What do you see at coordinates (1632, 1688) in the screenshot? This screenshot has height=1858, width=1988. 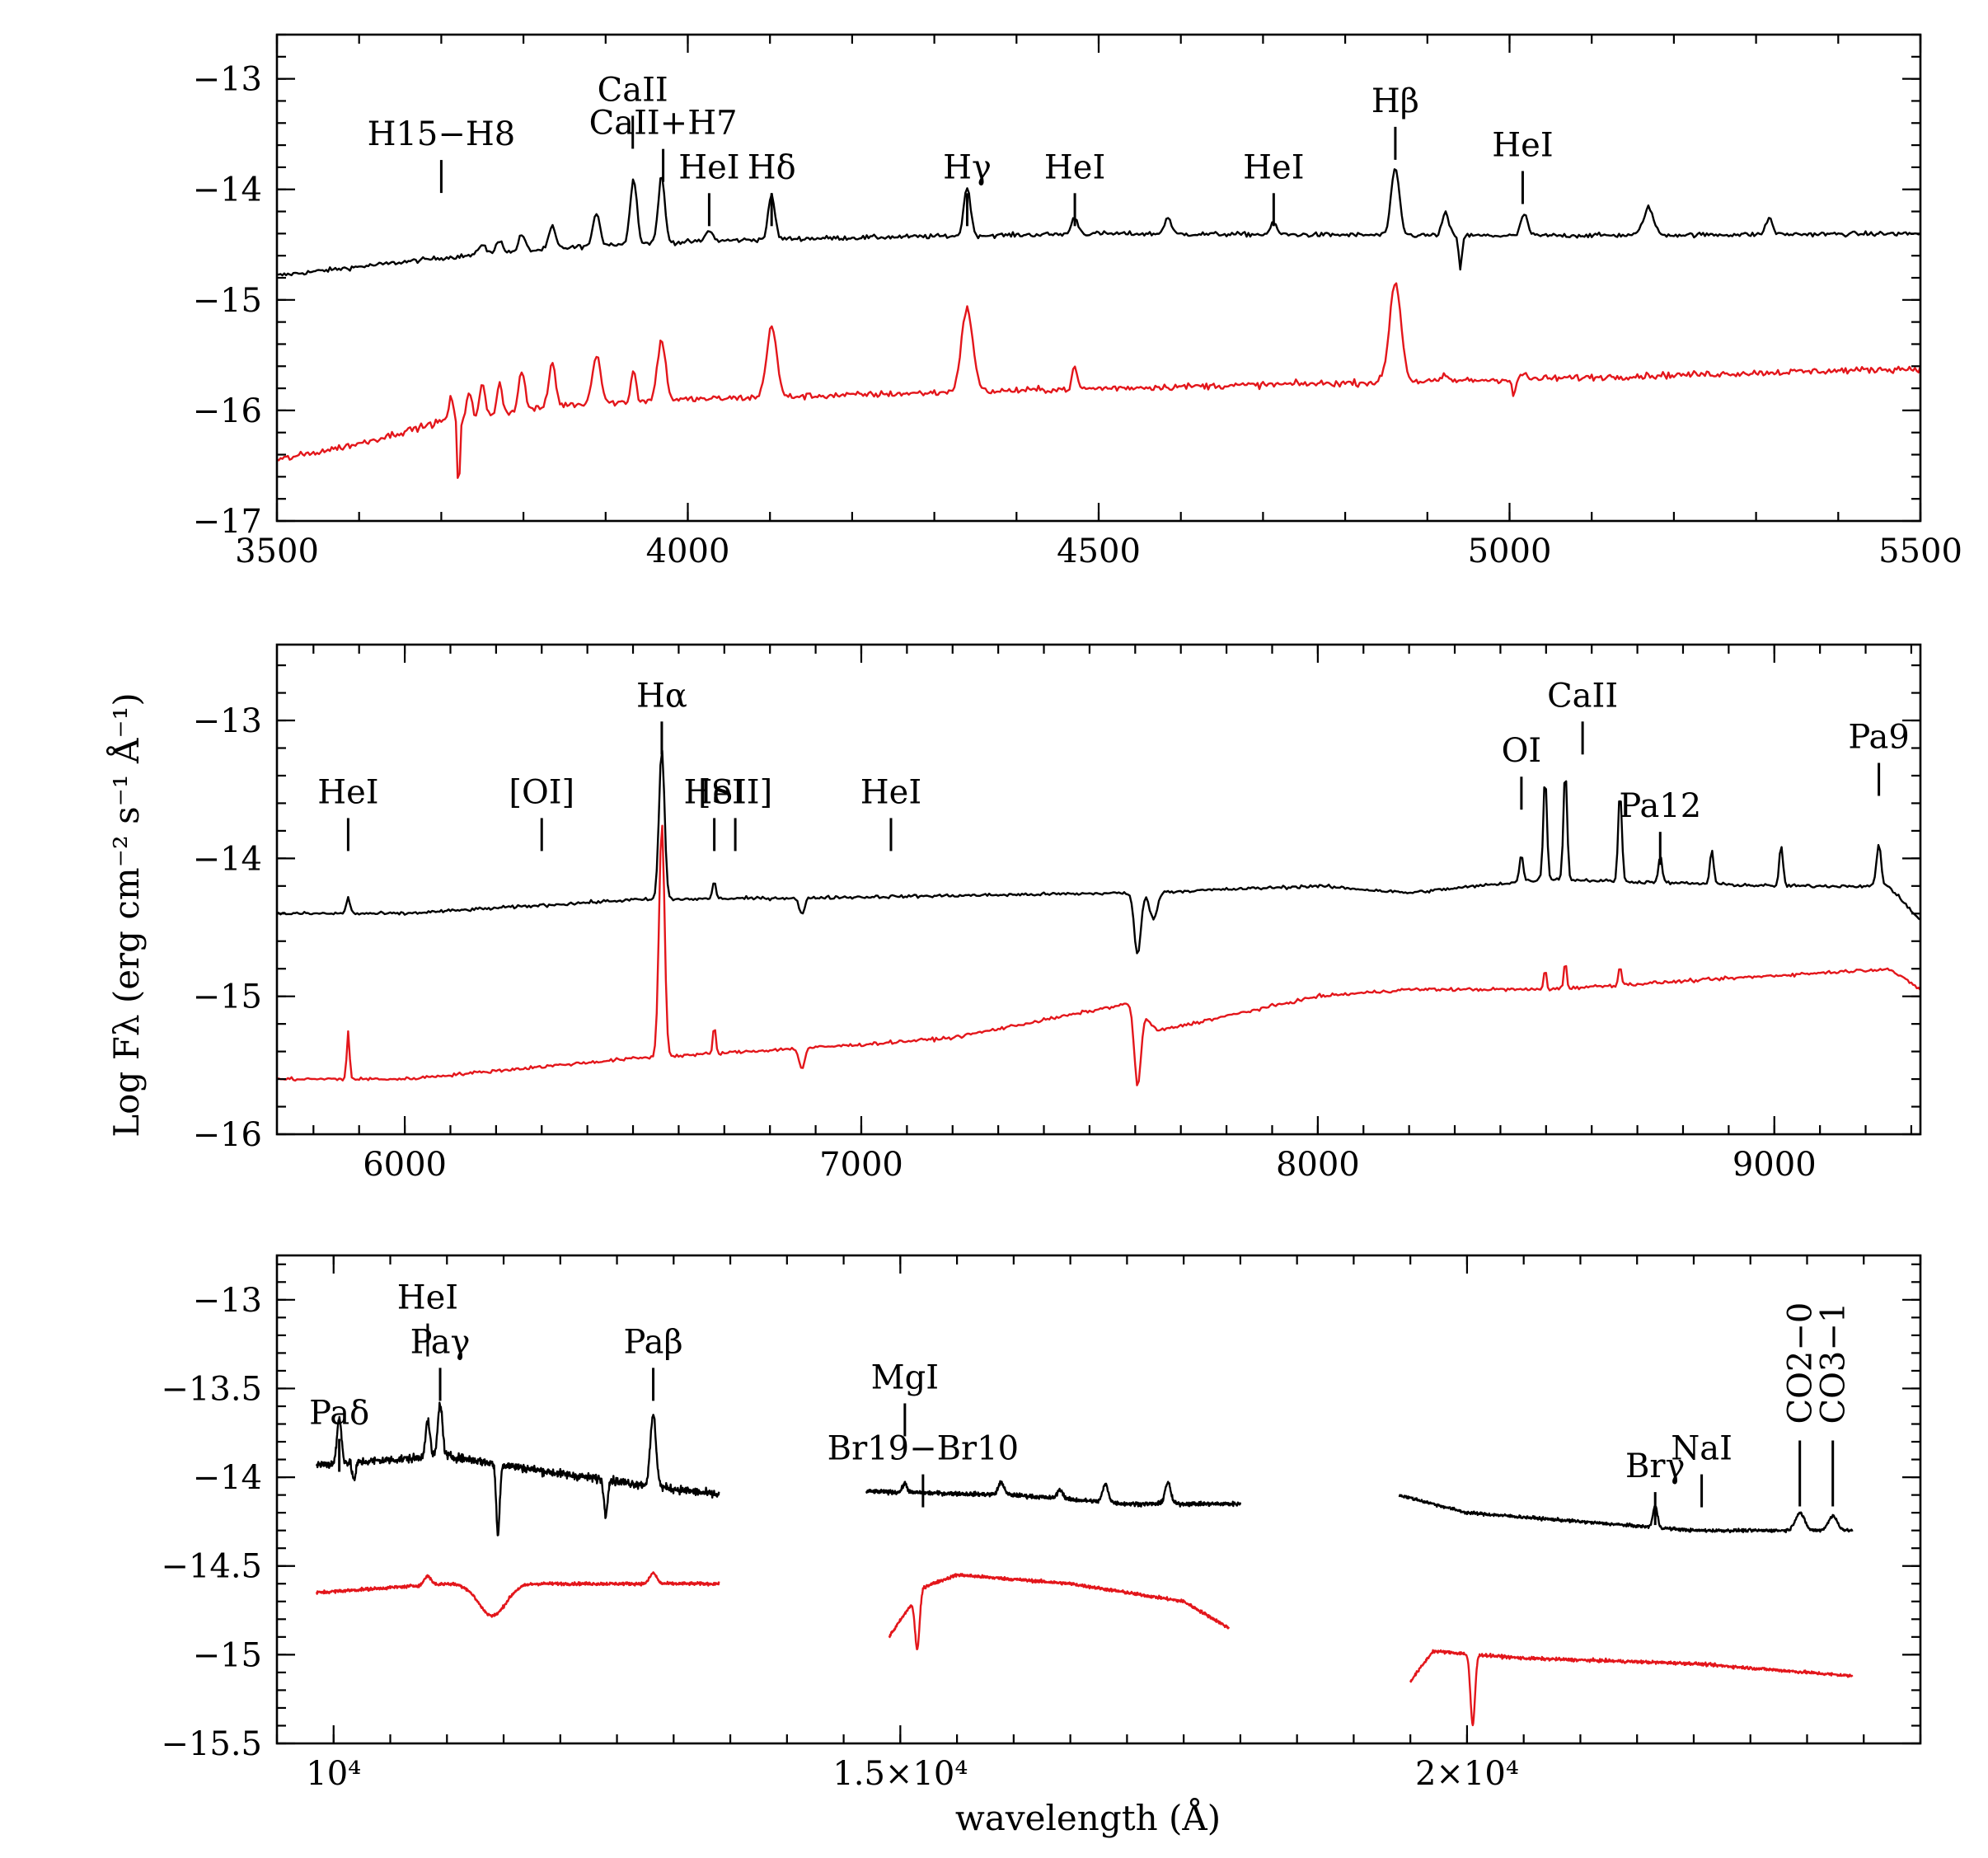 I see `bottom-series-red-seg2` at bounding box center [1632, 1688].